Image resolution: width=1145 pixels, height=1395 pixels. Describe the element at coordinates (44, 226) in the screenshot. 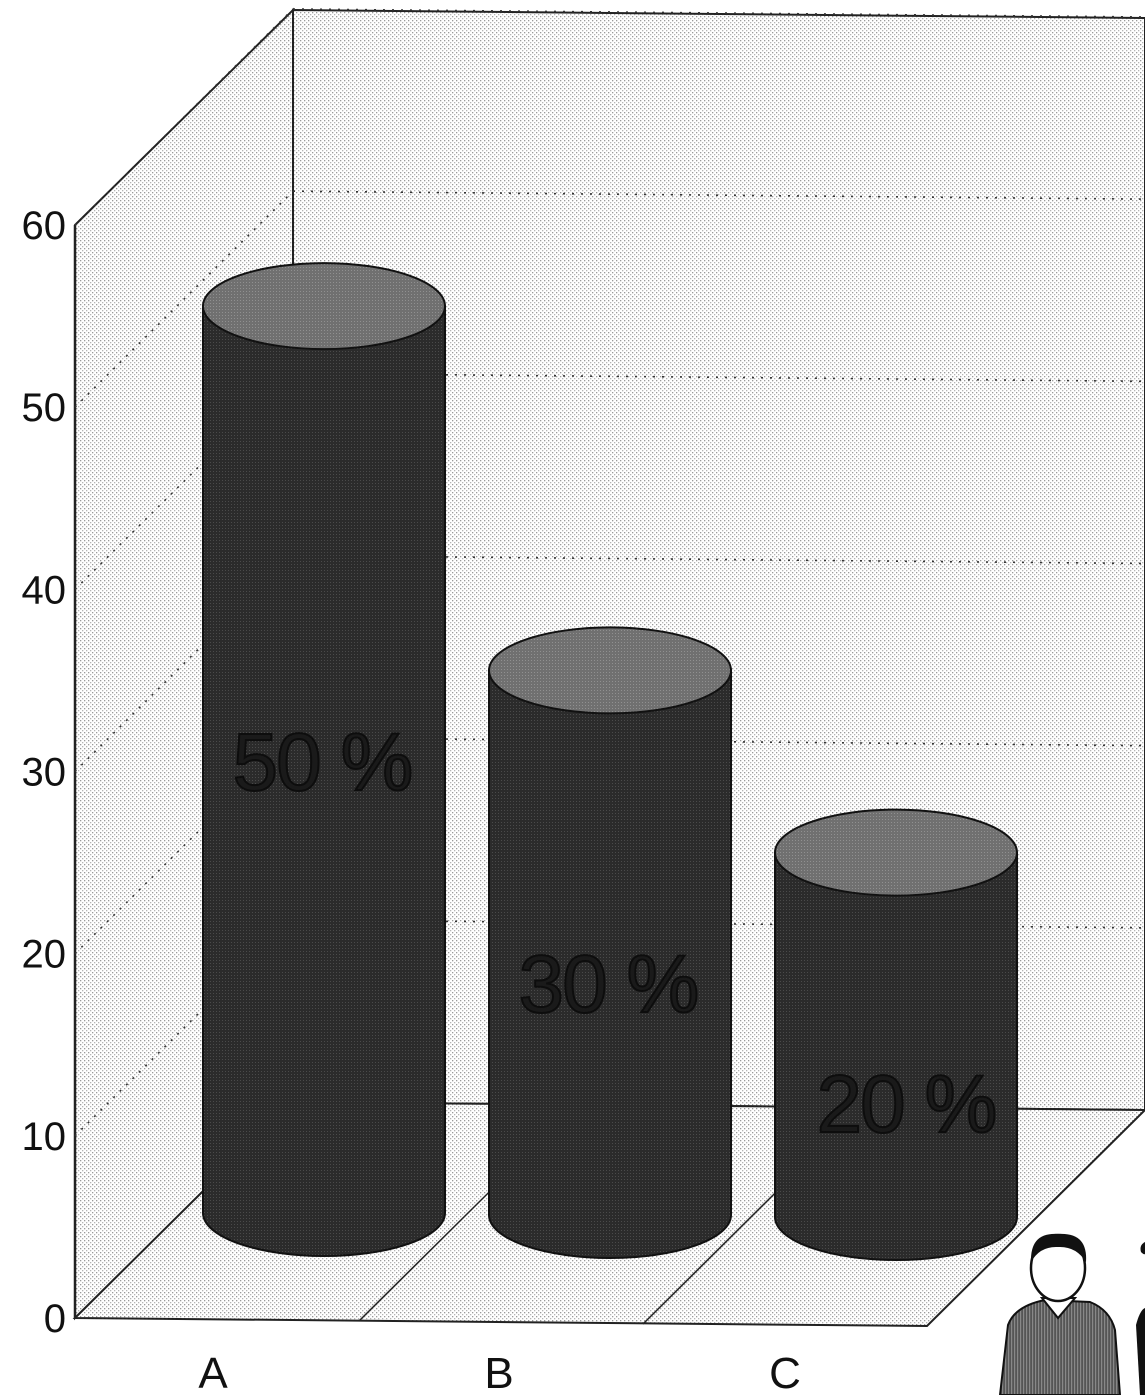

I see `y-tick-label: 60` at that location.